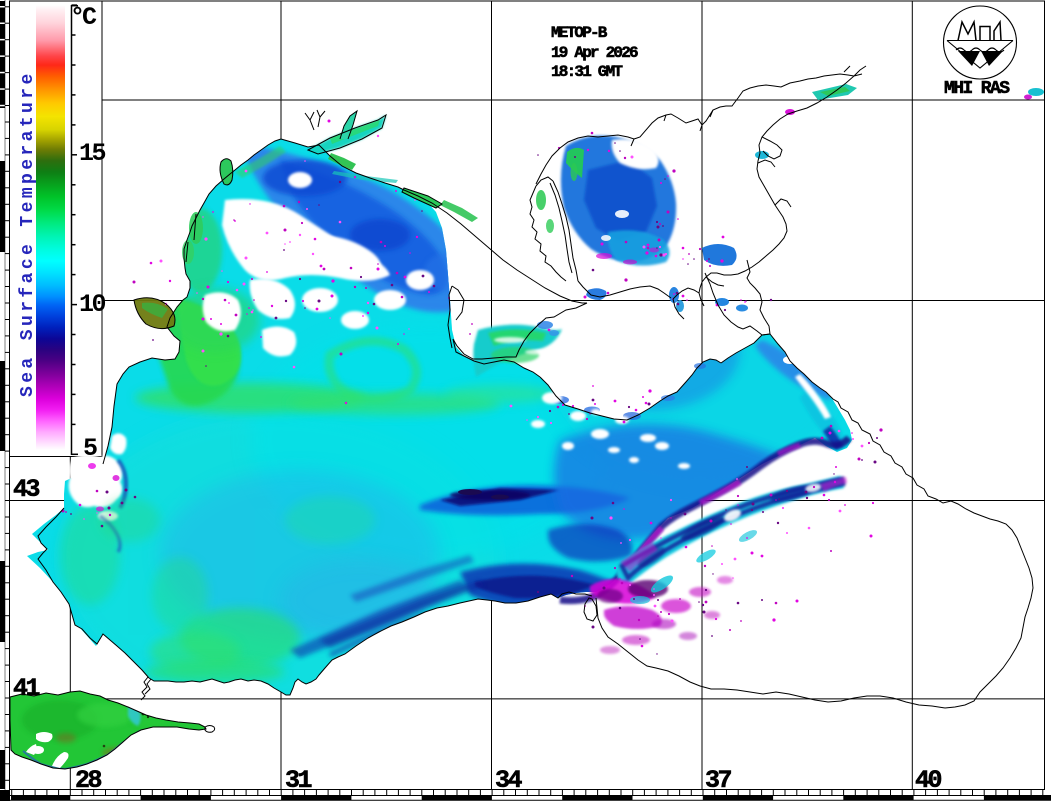  Describe the element at coordinates (26, 688) in the screenshot. I see `svg-text: 41` at that location.